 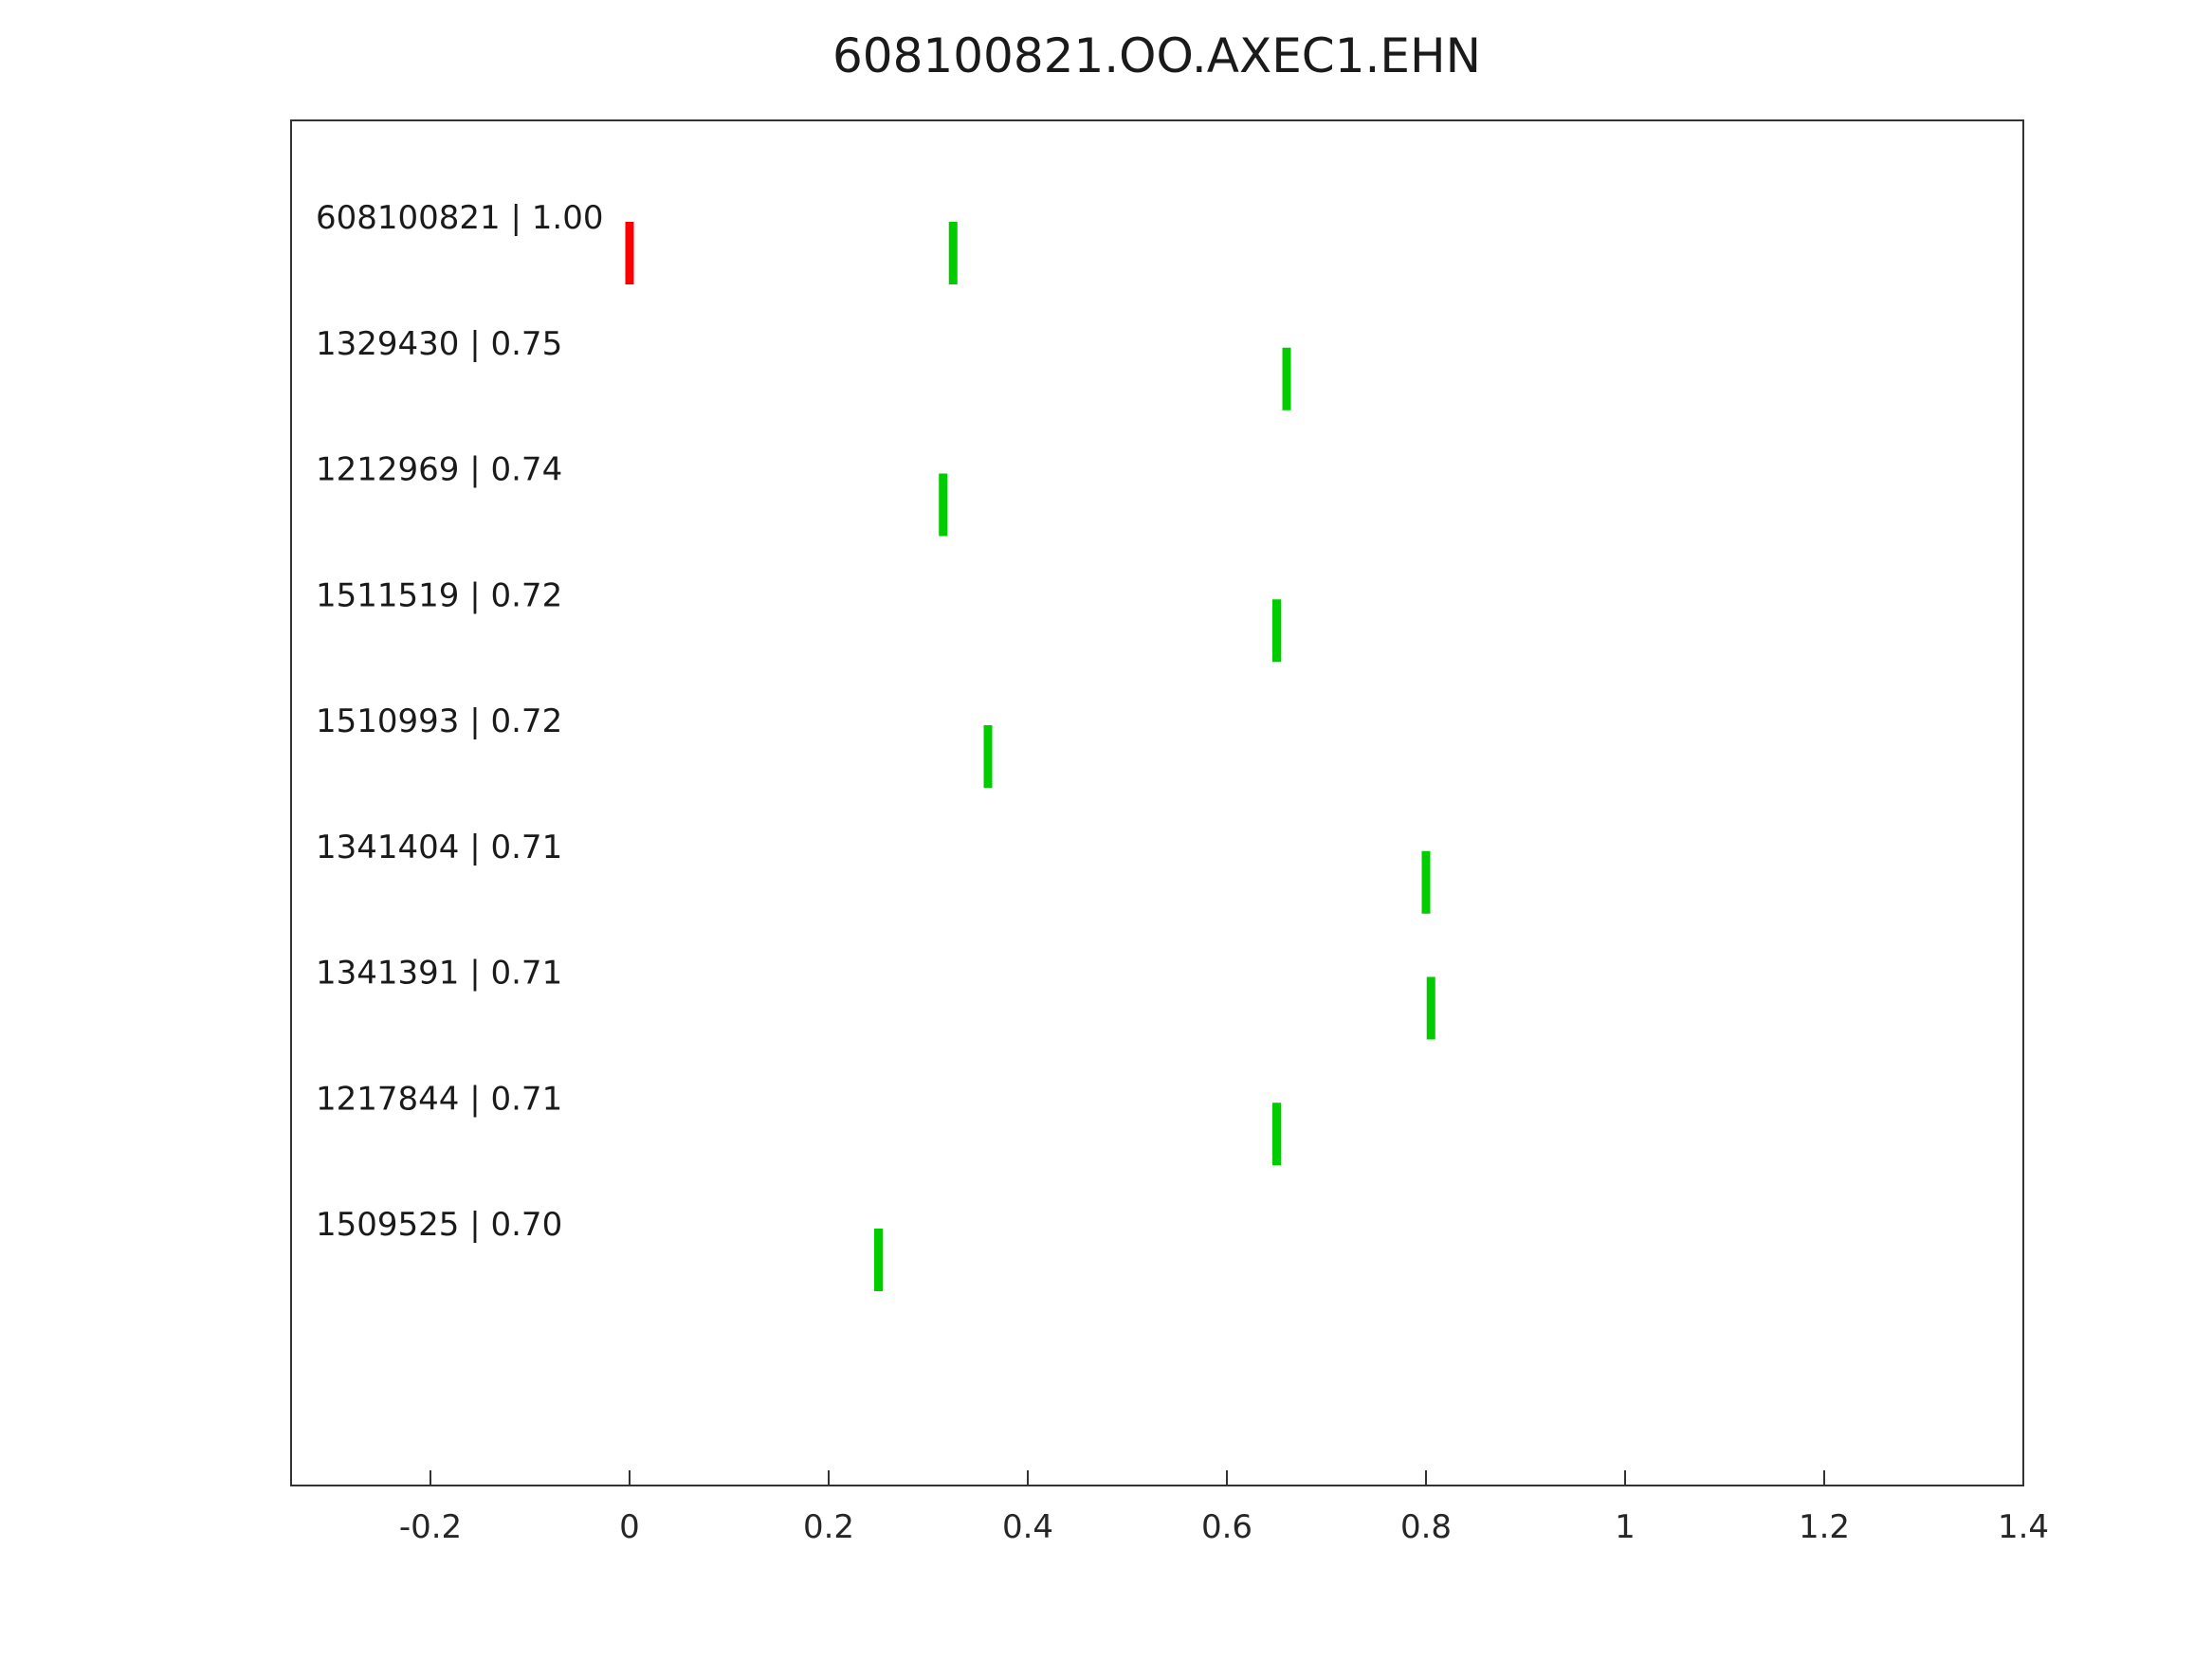 What do you see at coordinates (1426, 1527) in the screenshot?
I see `x-tick-label: 0.8` at bounding box center [1426, 1527].